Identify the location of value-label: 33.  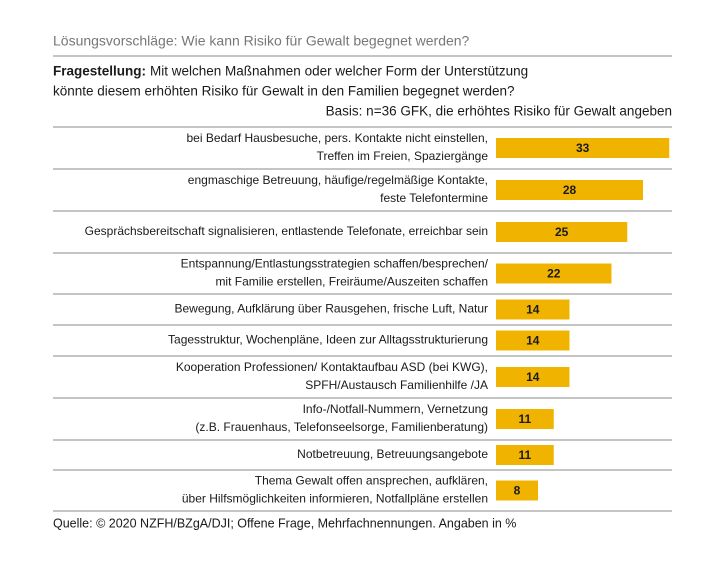
(583, 148).